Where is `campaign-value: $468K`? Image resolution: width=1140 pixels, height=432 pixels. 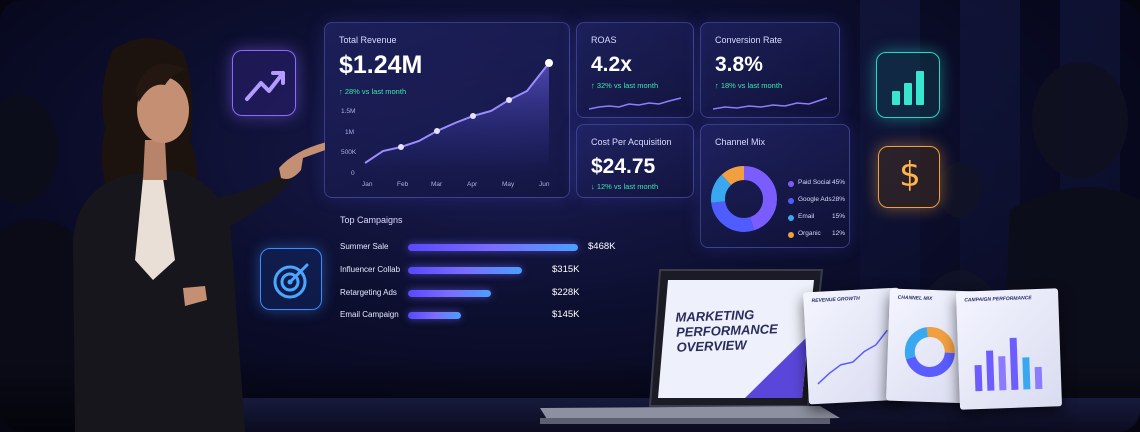 campaign-value: $468K is located at coordinates (602, 246).